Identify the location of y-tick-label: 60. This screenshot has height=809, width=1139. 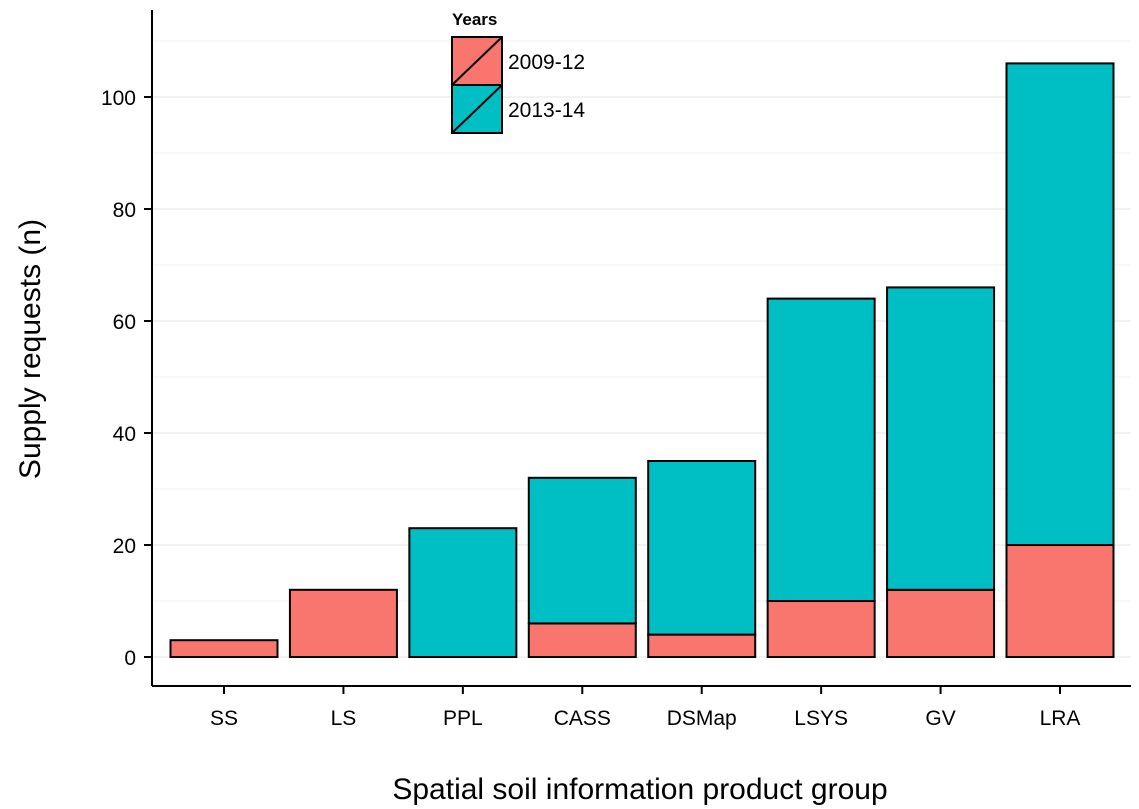
(124, 322).